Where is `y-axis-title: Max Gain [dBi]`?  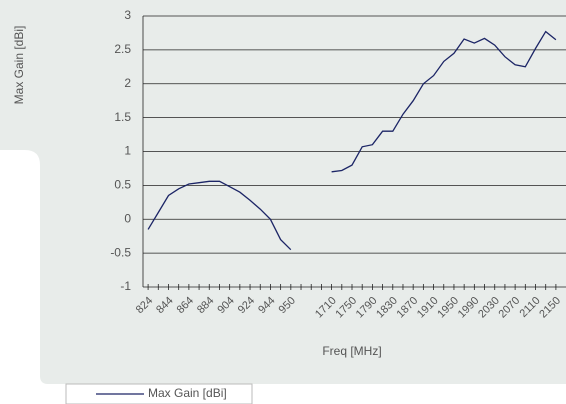
y-axis-title: Max Gain [dBi] is located at coordinates (19, 65).